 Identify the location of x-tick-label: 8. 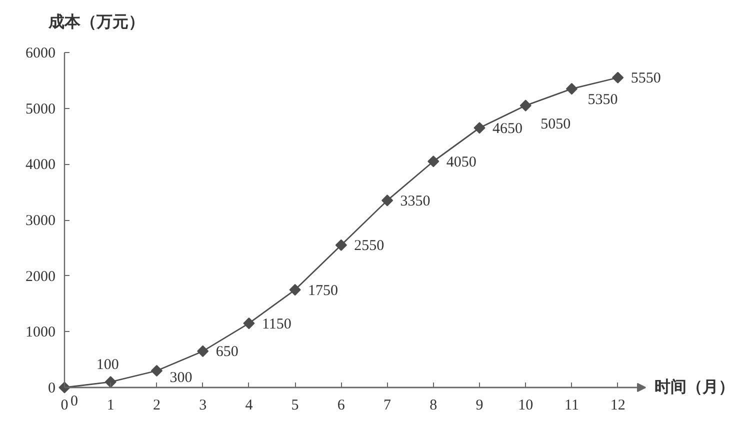
(434, 406).